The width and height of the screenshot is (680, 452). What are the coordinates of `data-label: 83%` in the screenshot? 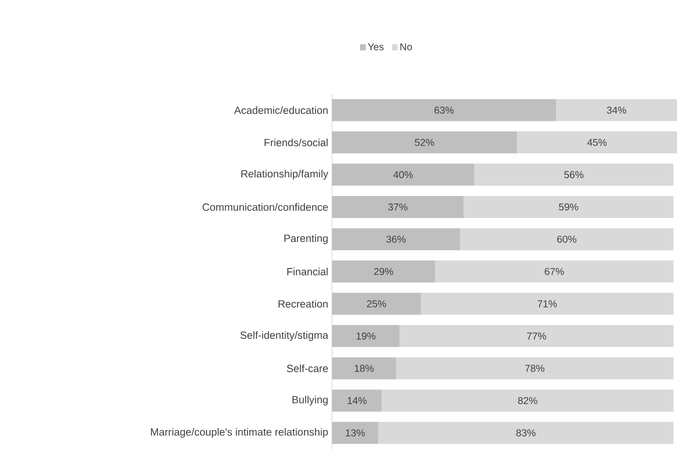 It's located at (526, 432).